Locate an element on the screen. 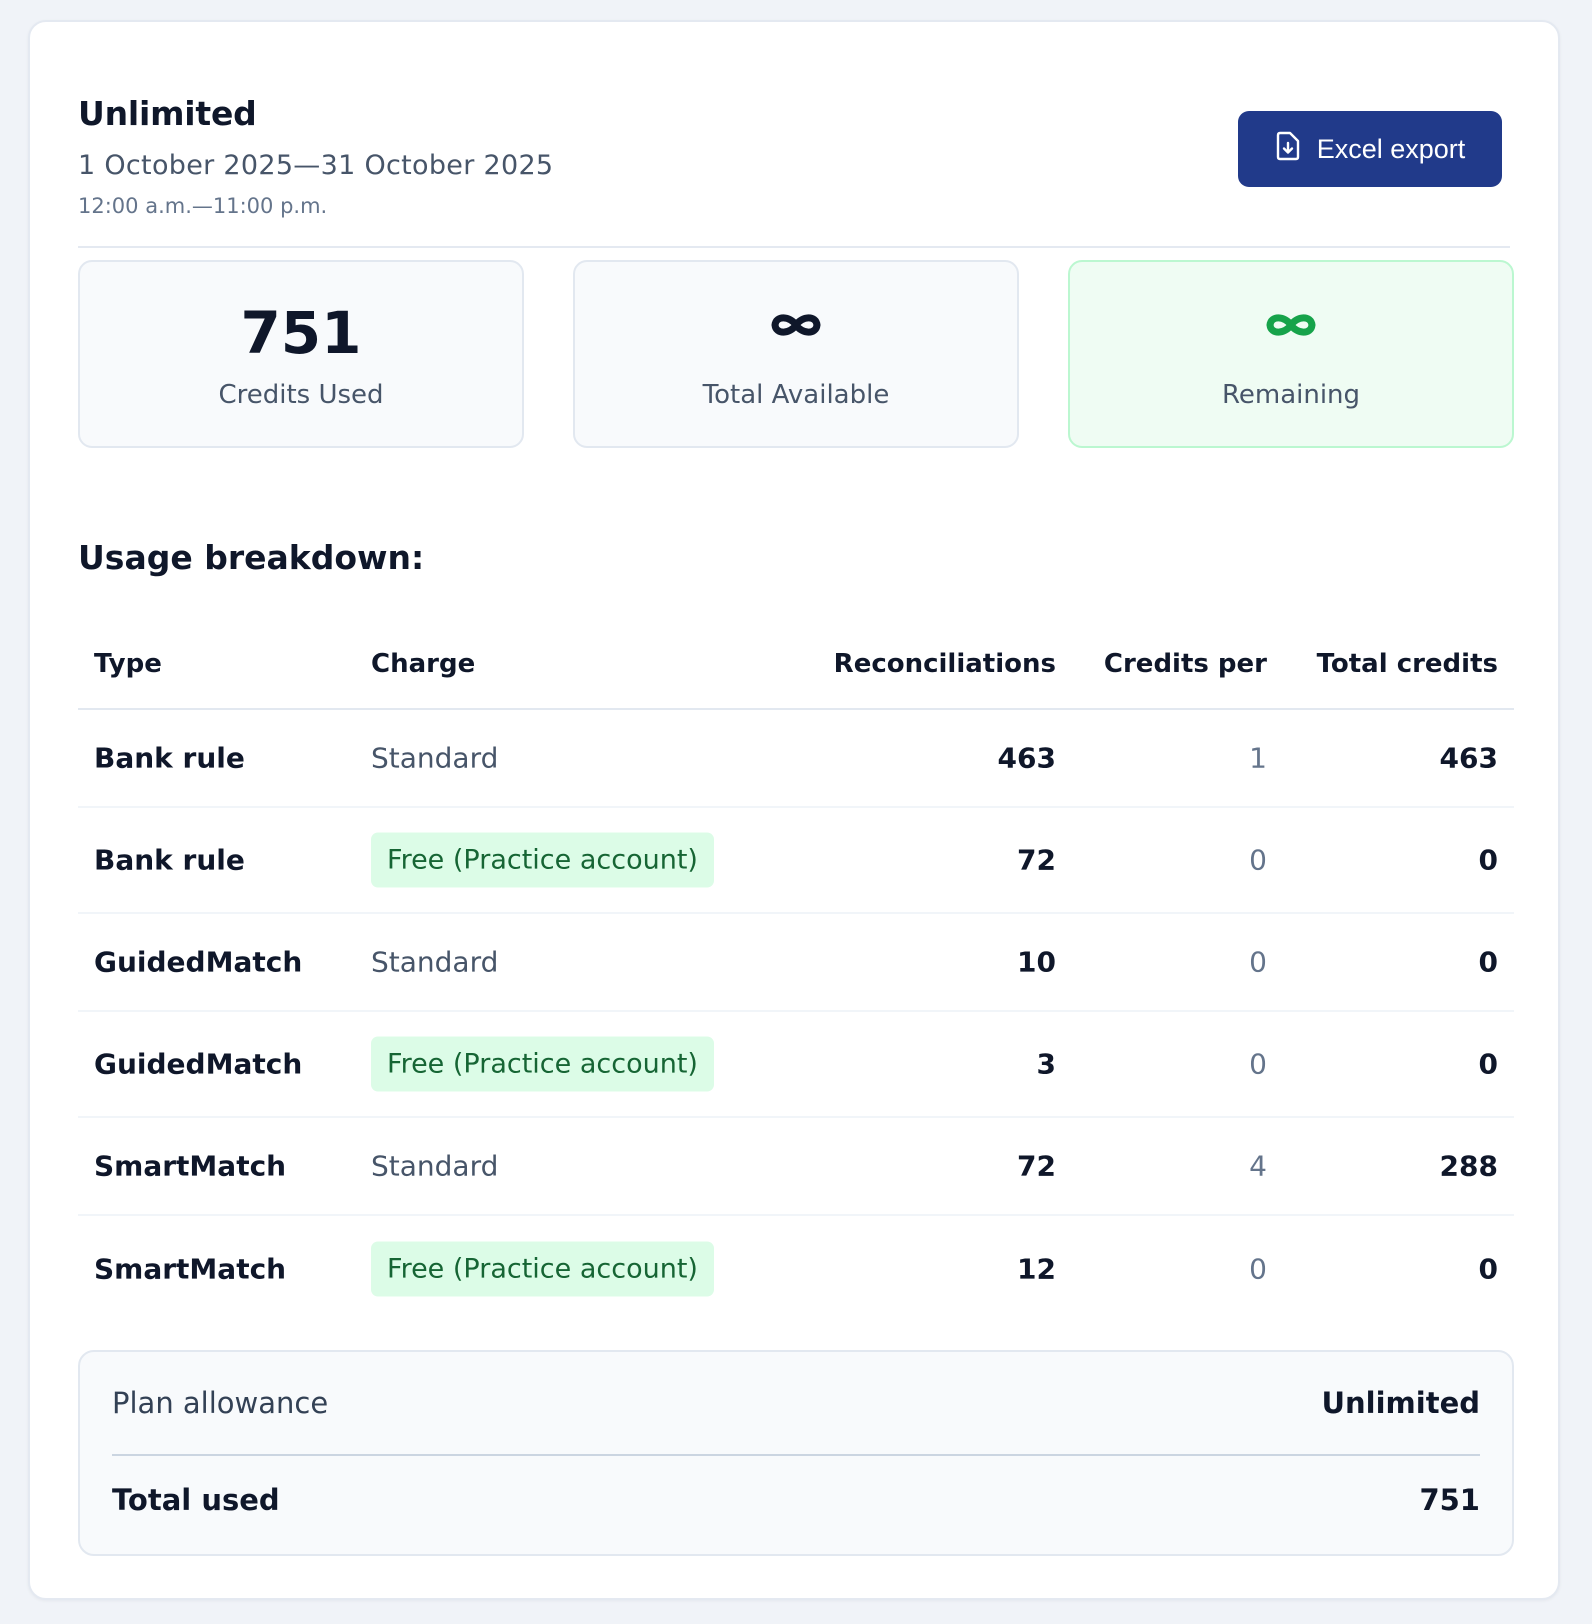 This screenshot has width=1592, height=1624. stat-credits-used: 751 Credits Used is located at coordinates (301, 354).